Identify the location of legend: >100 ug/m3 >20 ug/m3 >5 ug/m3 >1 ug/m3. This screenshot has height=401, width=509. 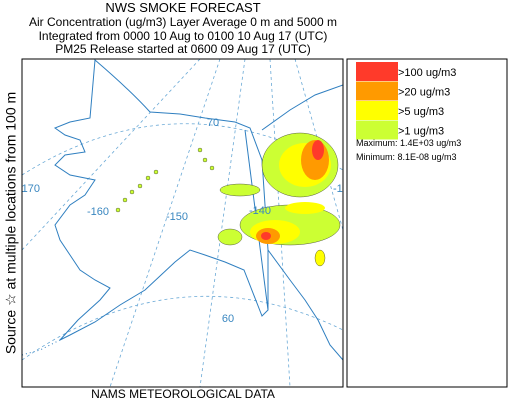
(406, 101).